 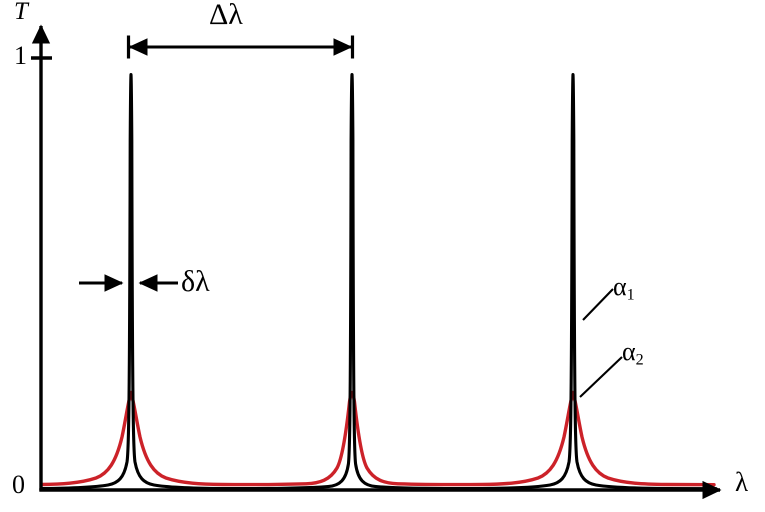 I want to click on alpha2-curve-label: α2, so click(x=633, y=353).